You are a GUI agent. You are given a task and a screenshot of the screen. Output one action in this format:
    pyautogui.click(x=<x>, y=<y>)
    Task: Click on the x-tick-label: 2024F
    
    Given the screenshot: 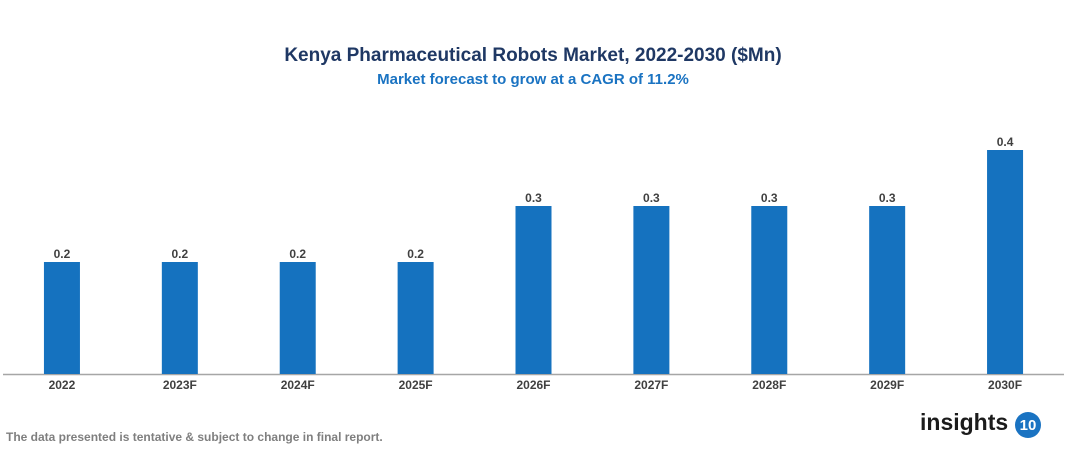 What is the action you would take?
    pyautogui.click(x=298, y=385)
    